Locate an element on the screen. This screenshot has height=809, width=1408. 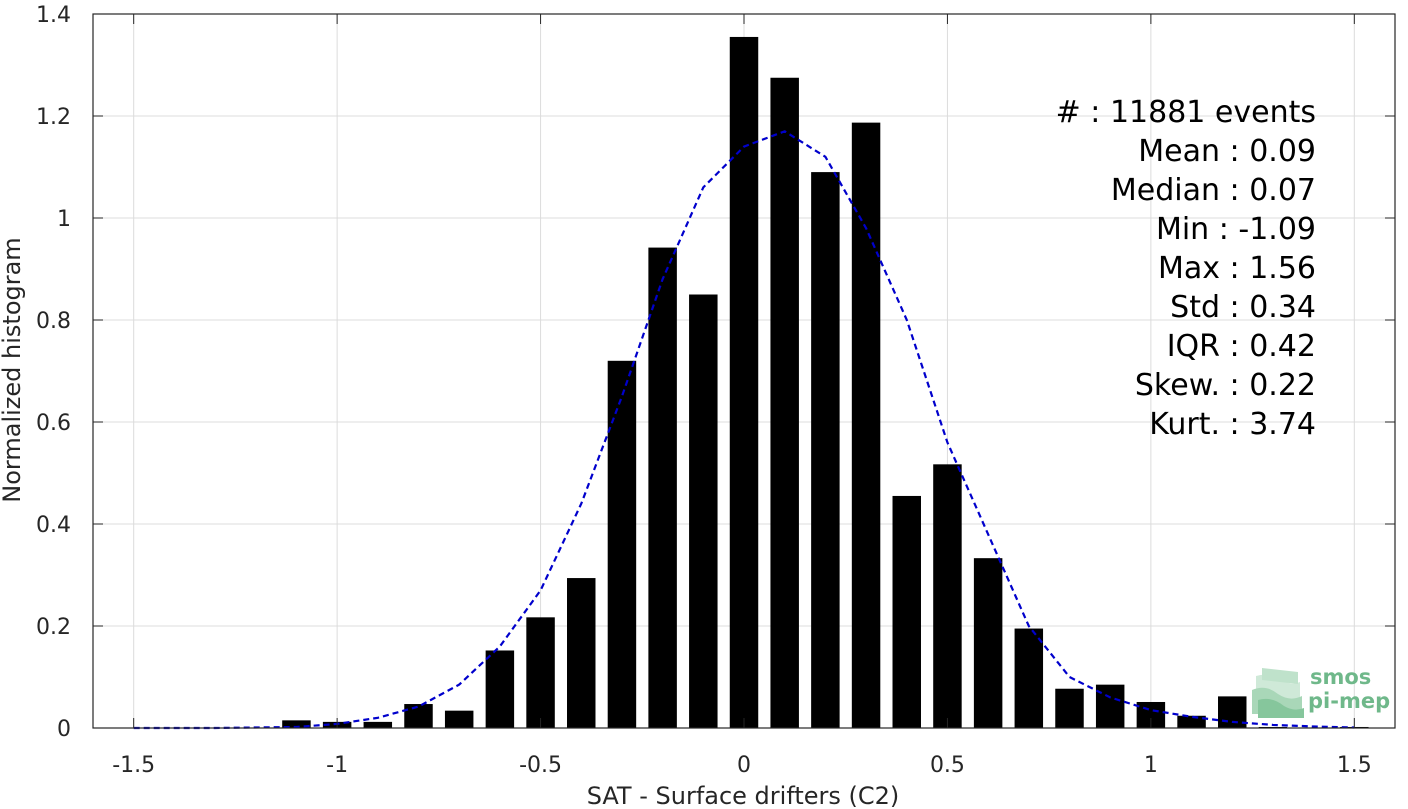
stat-line: Skew. : 0.22 is located at coordinates (1225, 385).